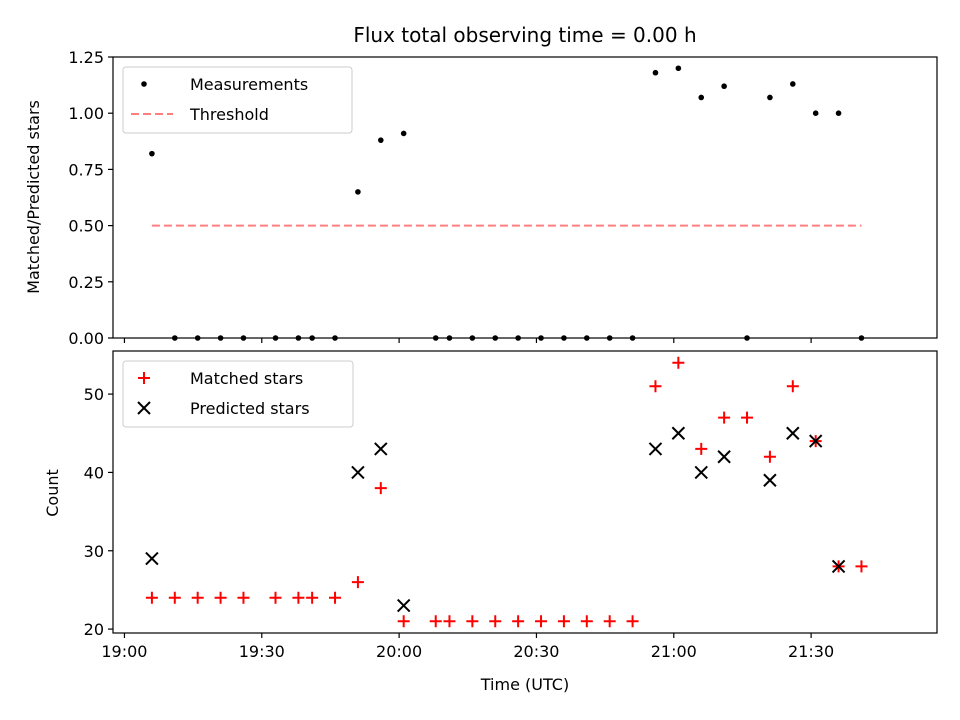  Describe the element at coordinates (86, 282) in the screenshot. I see `top-y-tick-label: 0.25` at that location.